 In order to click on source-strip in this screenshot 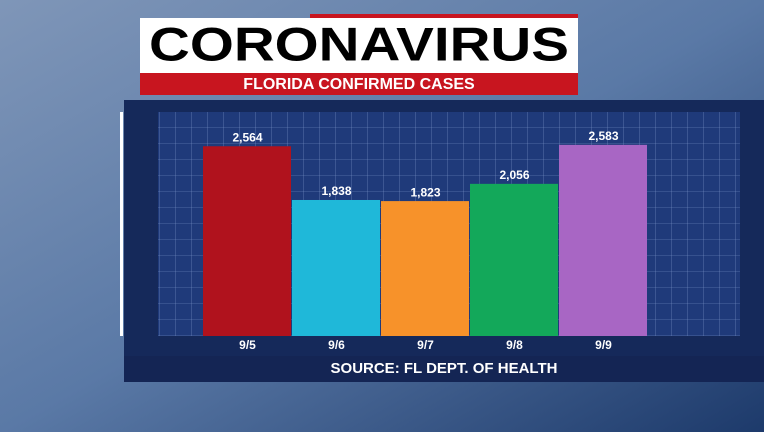, I will do `click(444, 369)`.